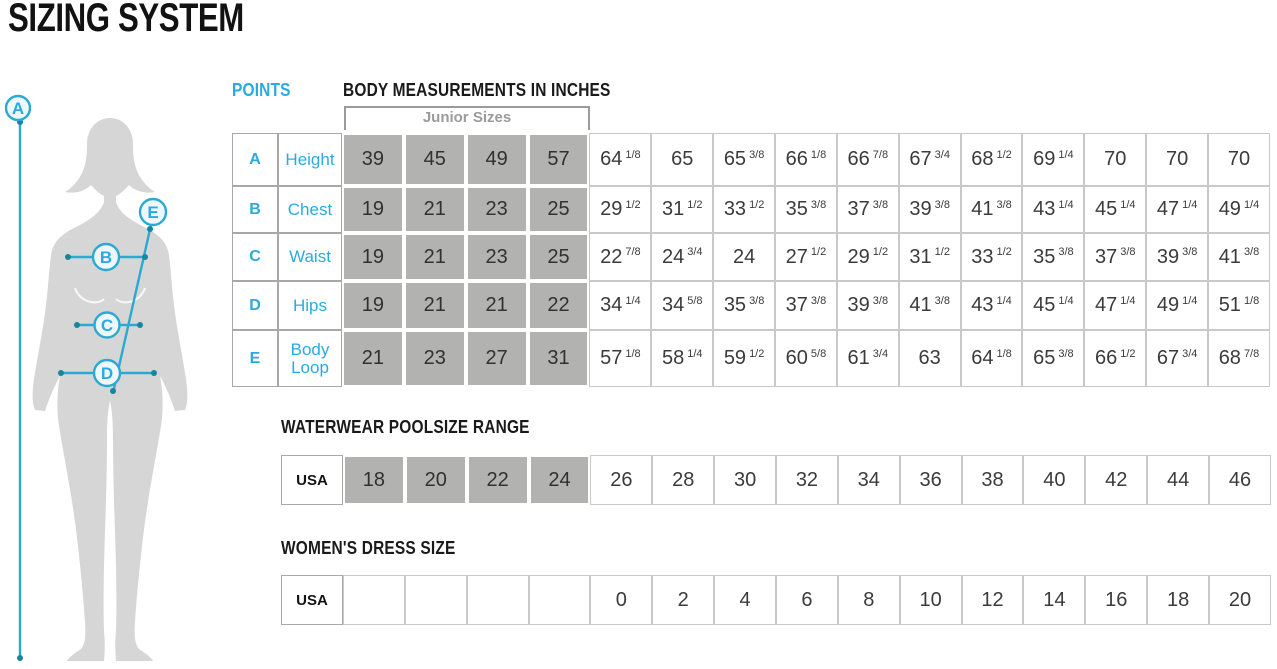  I want to click on poolsize-cell: 32, so click(807, 480).